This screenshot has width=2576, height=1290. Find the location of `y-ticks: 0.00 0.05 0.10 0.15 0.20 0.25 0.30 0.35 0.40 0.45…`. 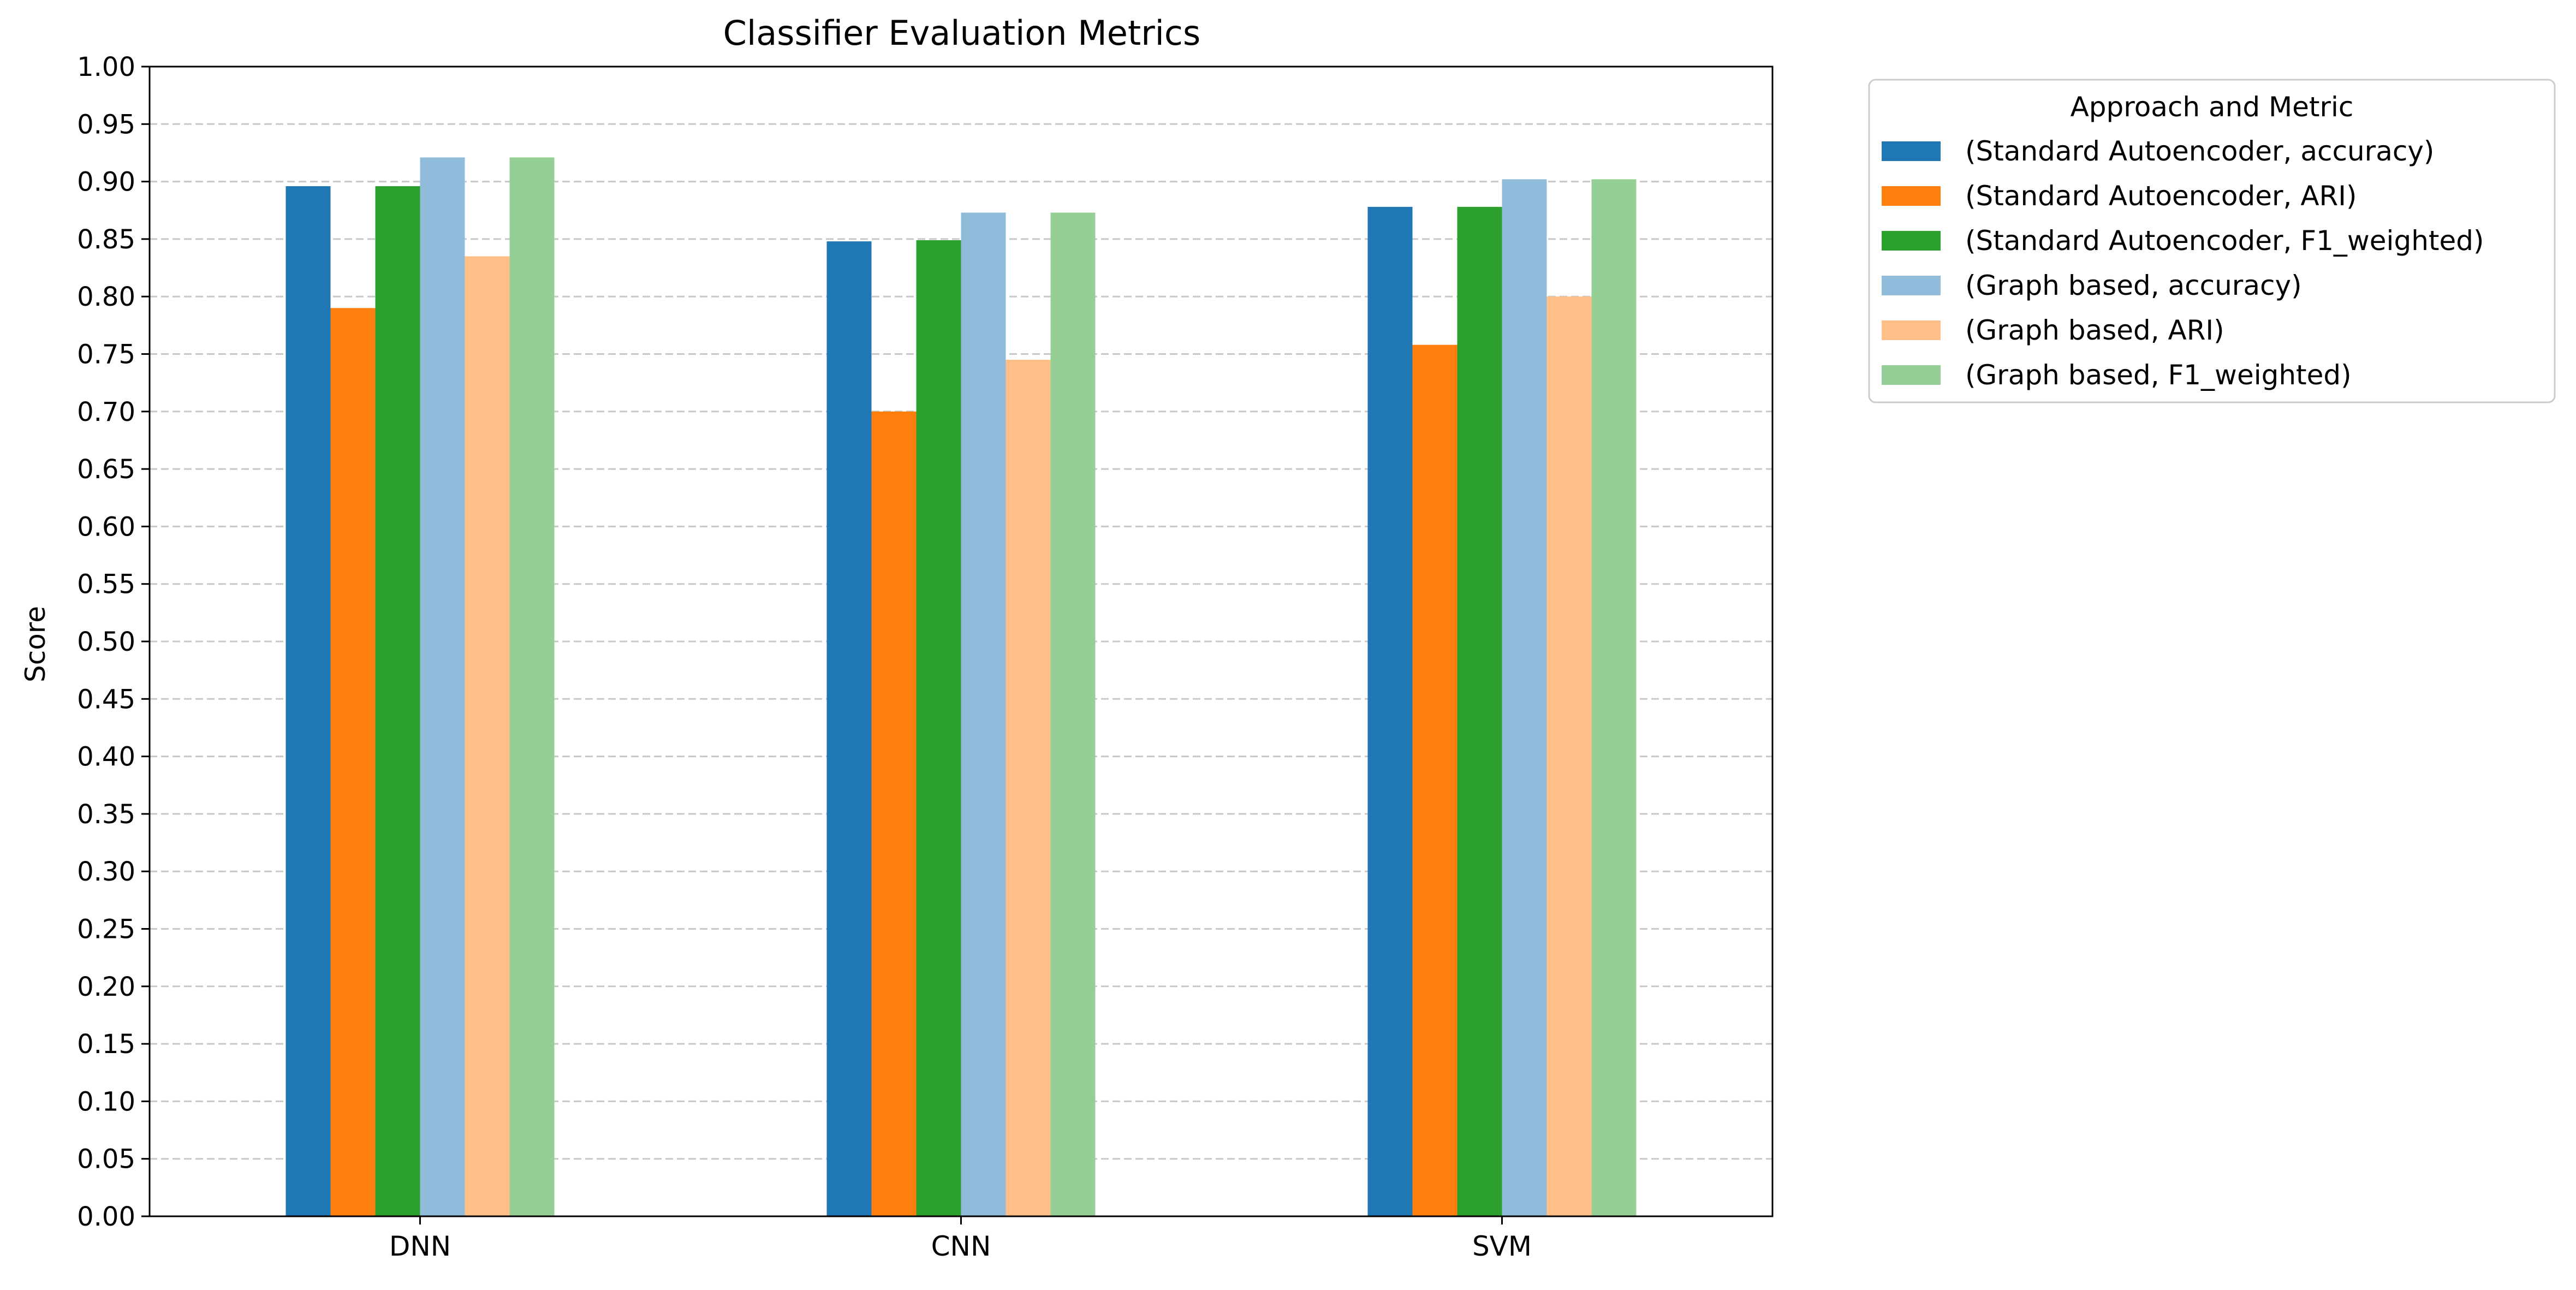

y-ticks: 0.00 0.05 0.10 0.15 0.20 0.25 0.30 0.35 0.40 0.45… is located at coordinates (113, 642).